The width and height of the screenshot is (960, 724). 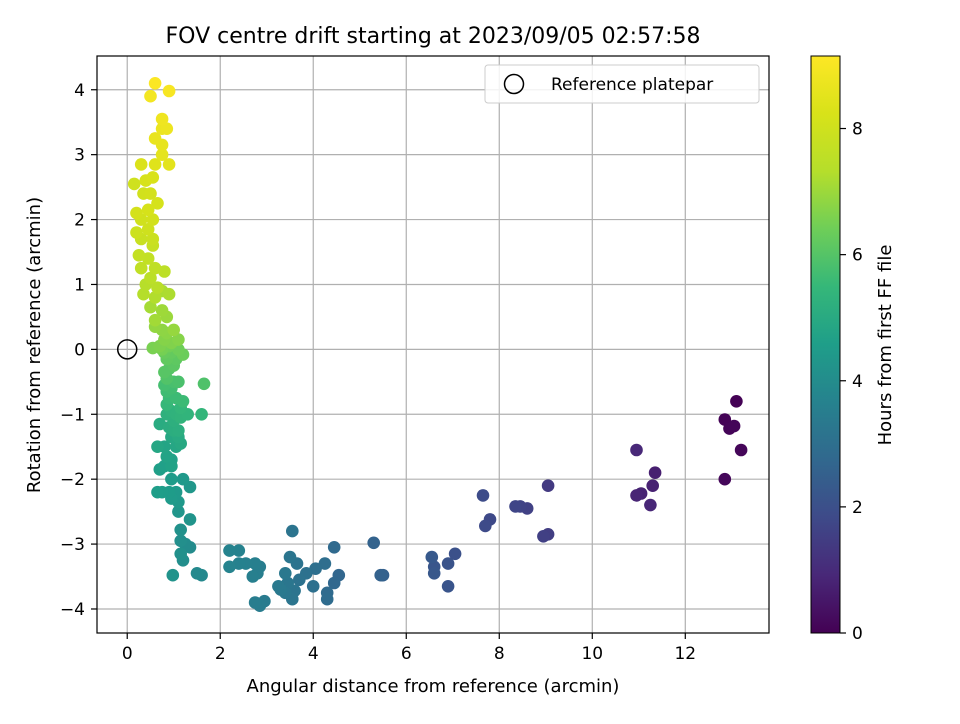 I want to click on colorbar-ticks: 0 2 4 6 8, so click(x=851, y=382).